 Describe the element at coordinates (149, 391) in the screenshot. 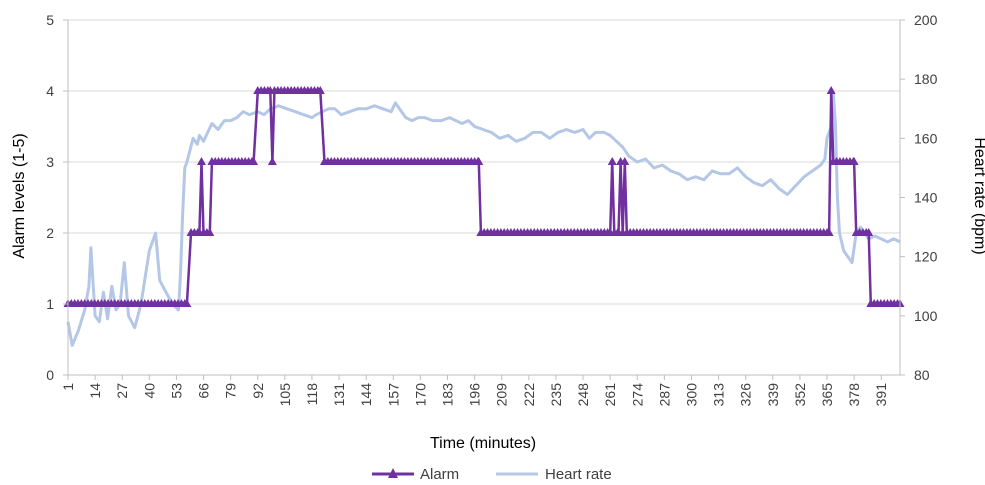

I see `x-tick-label: 40` at that location.